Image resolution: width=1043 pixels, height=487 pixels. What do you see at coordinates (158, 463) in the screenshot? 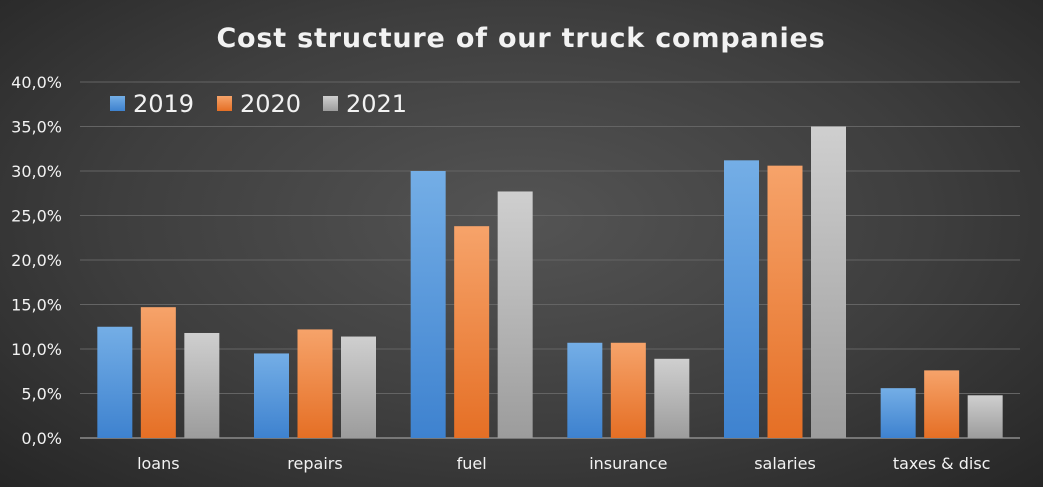
I see `x-tick-label: loans` at bounding box center [158, 463].